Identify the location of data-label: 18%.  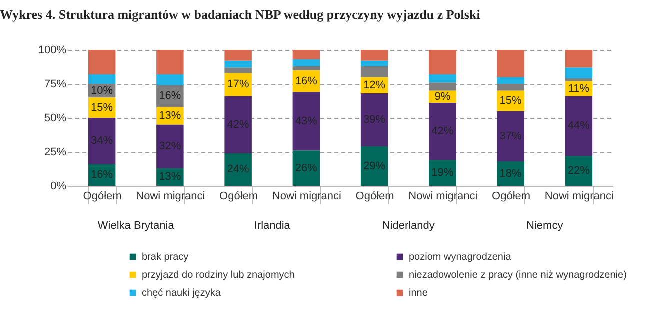
(511, 174).